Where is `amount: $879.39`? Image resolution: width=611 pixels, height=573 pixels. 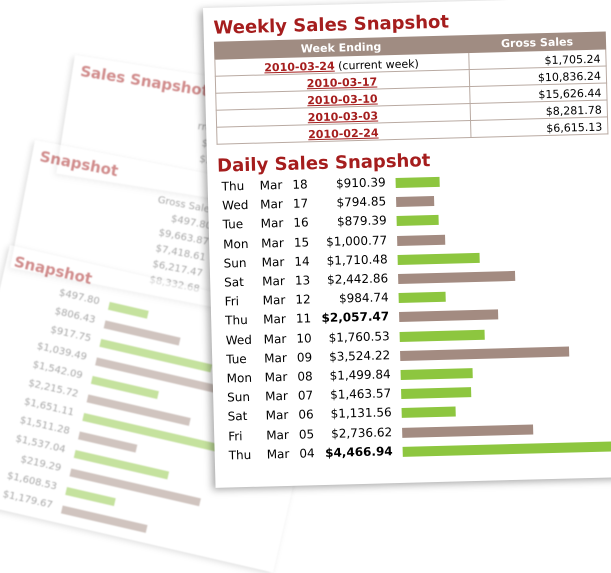
amount: $879.39 is located at coordinates (361, 221).